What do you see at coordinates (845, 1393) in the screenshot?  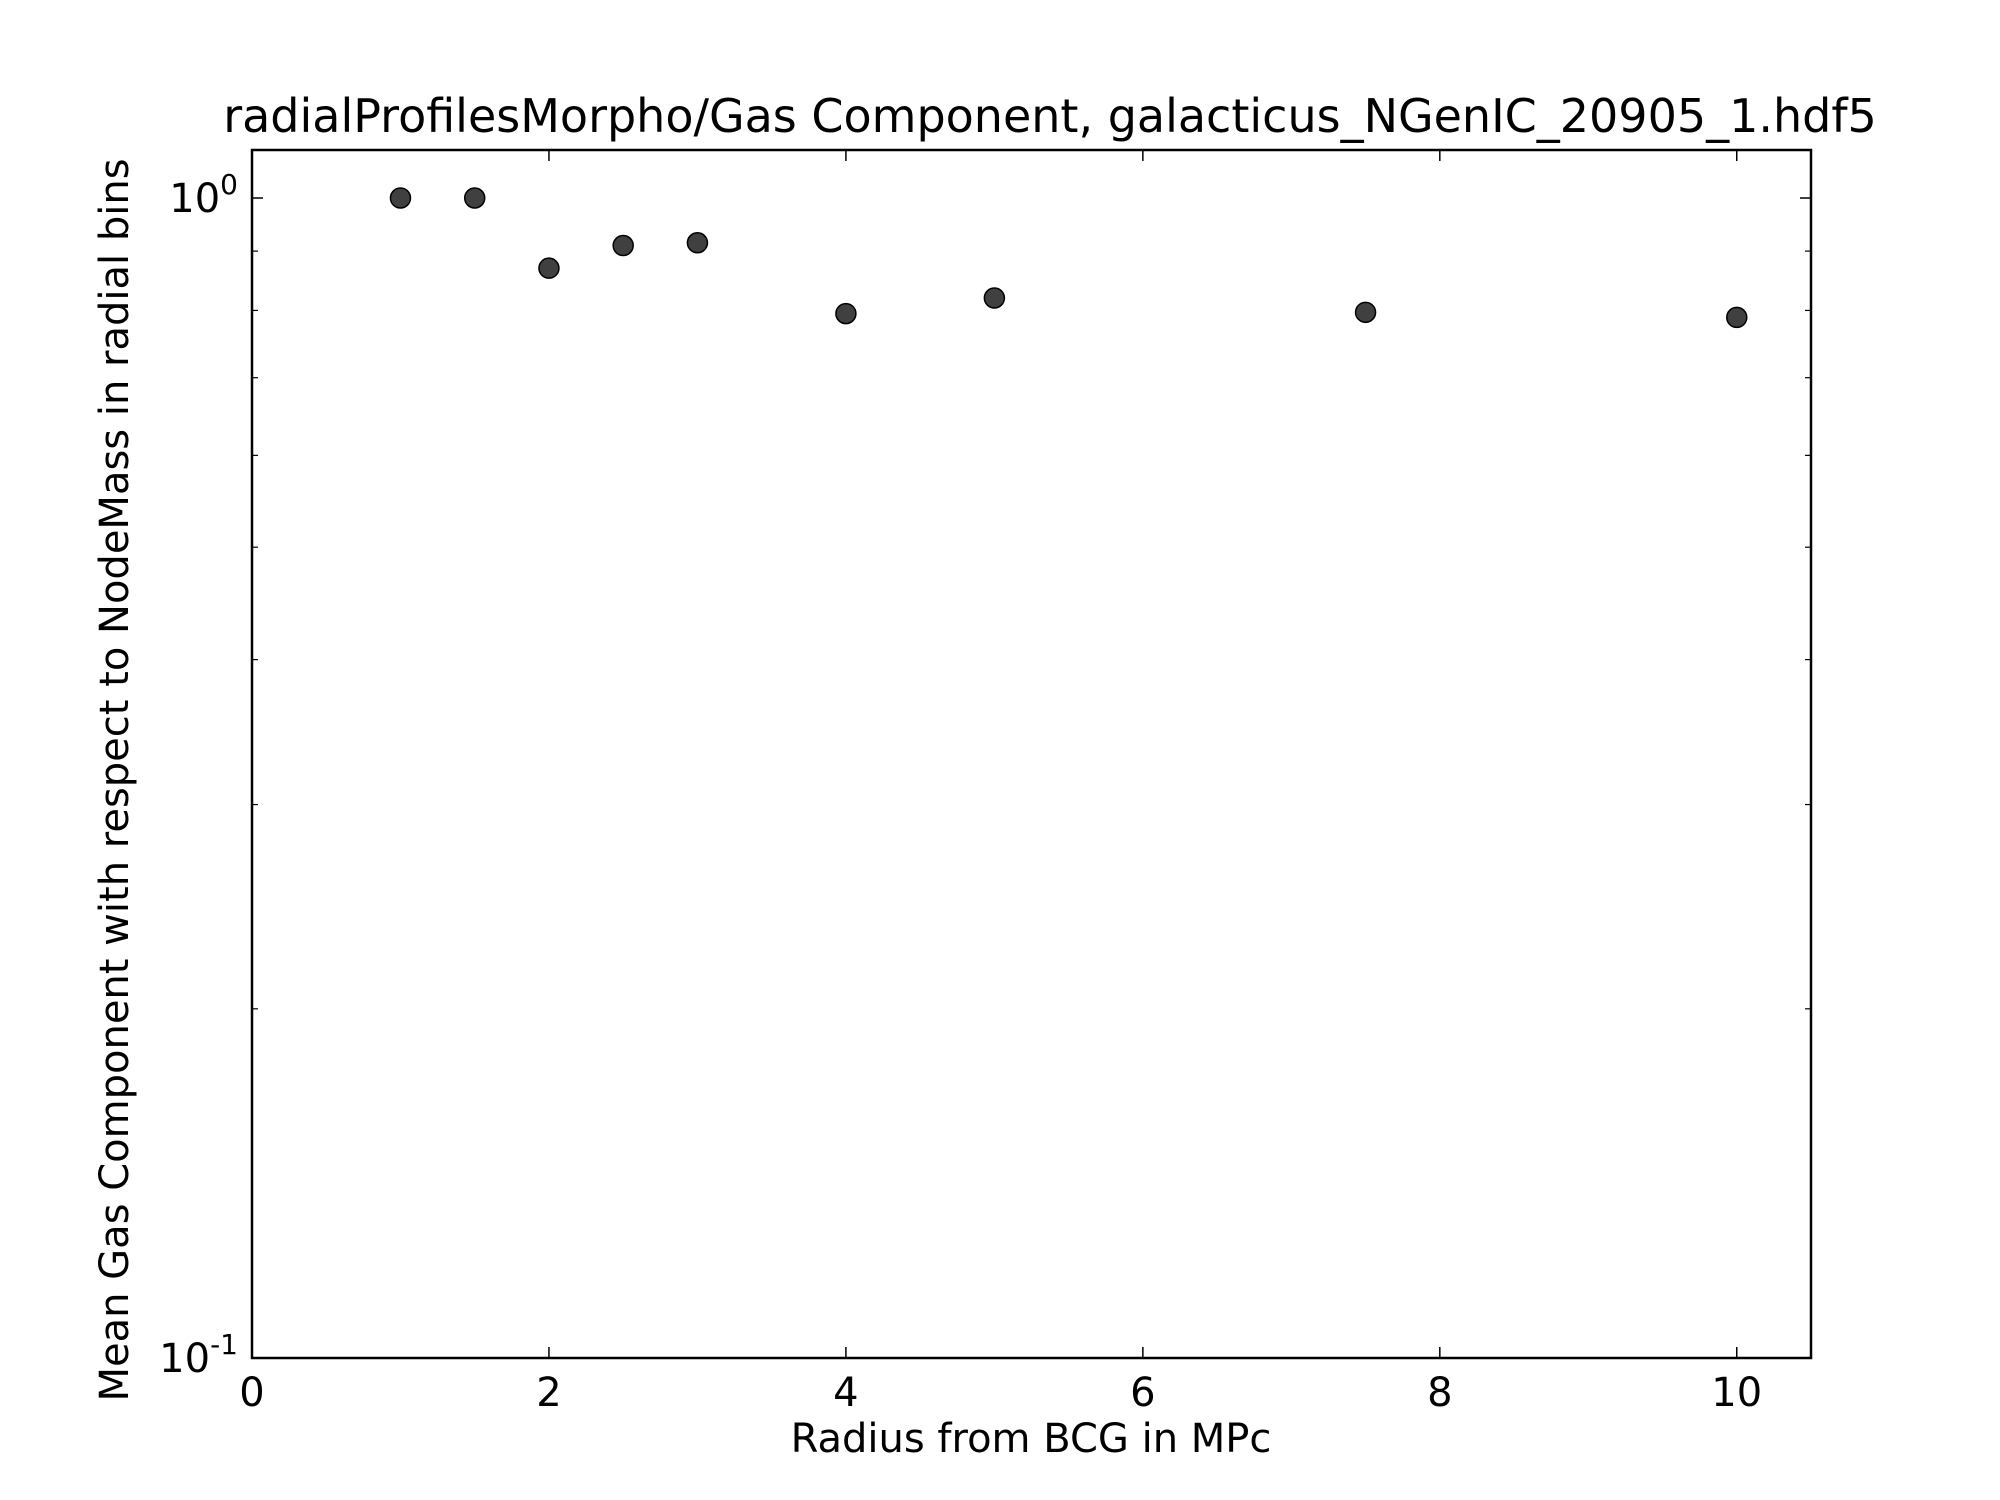 I see `x-tick-label: 4` at bounding box center [845, 1393].